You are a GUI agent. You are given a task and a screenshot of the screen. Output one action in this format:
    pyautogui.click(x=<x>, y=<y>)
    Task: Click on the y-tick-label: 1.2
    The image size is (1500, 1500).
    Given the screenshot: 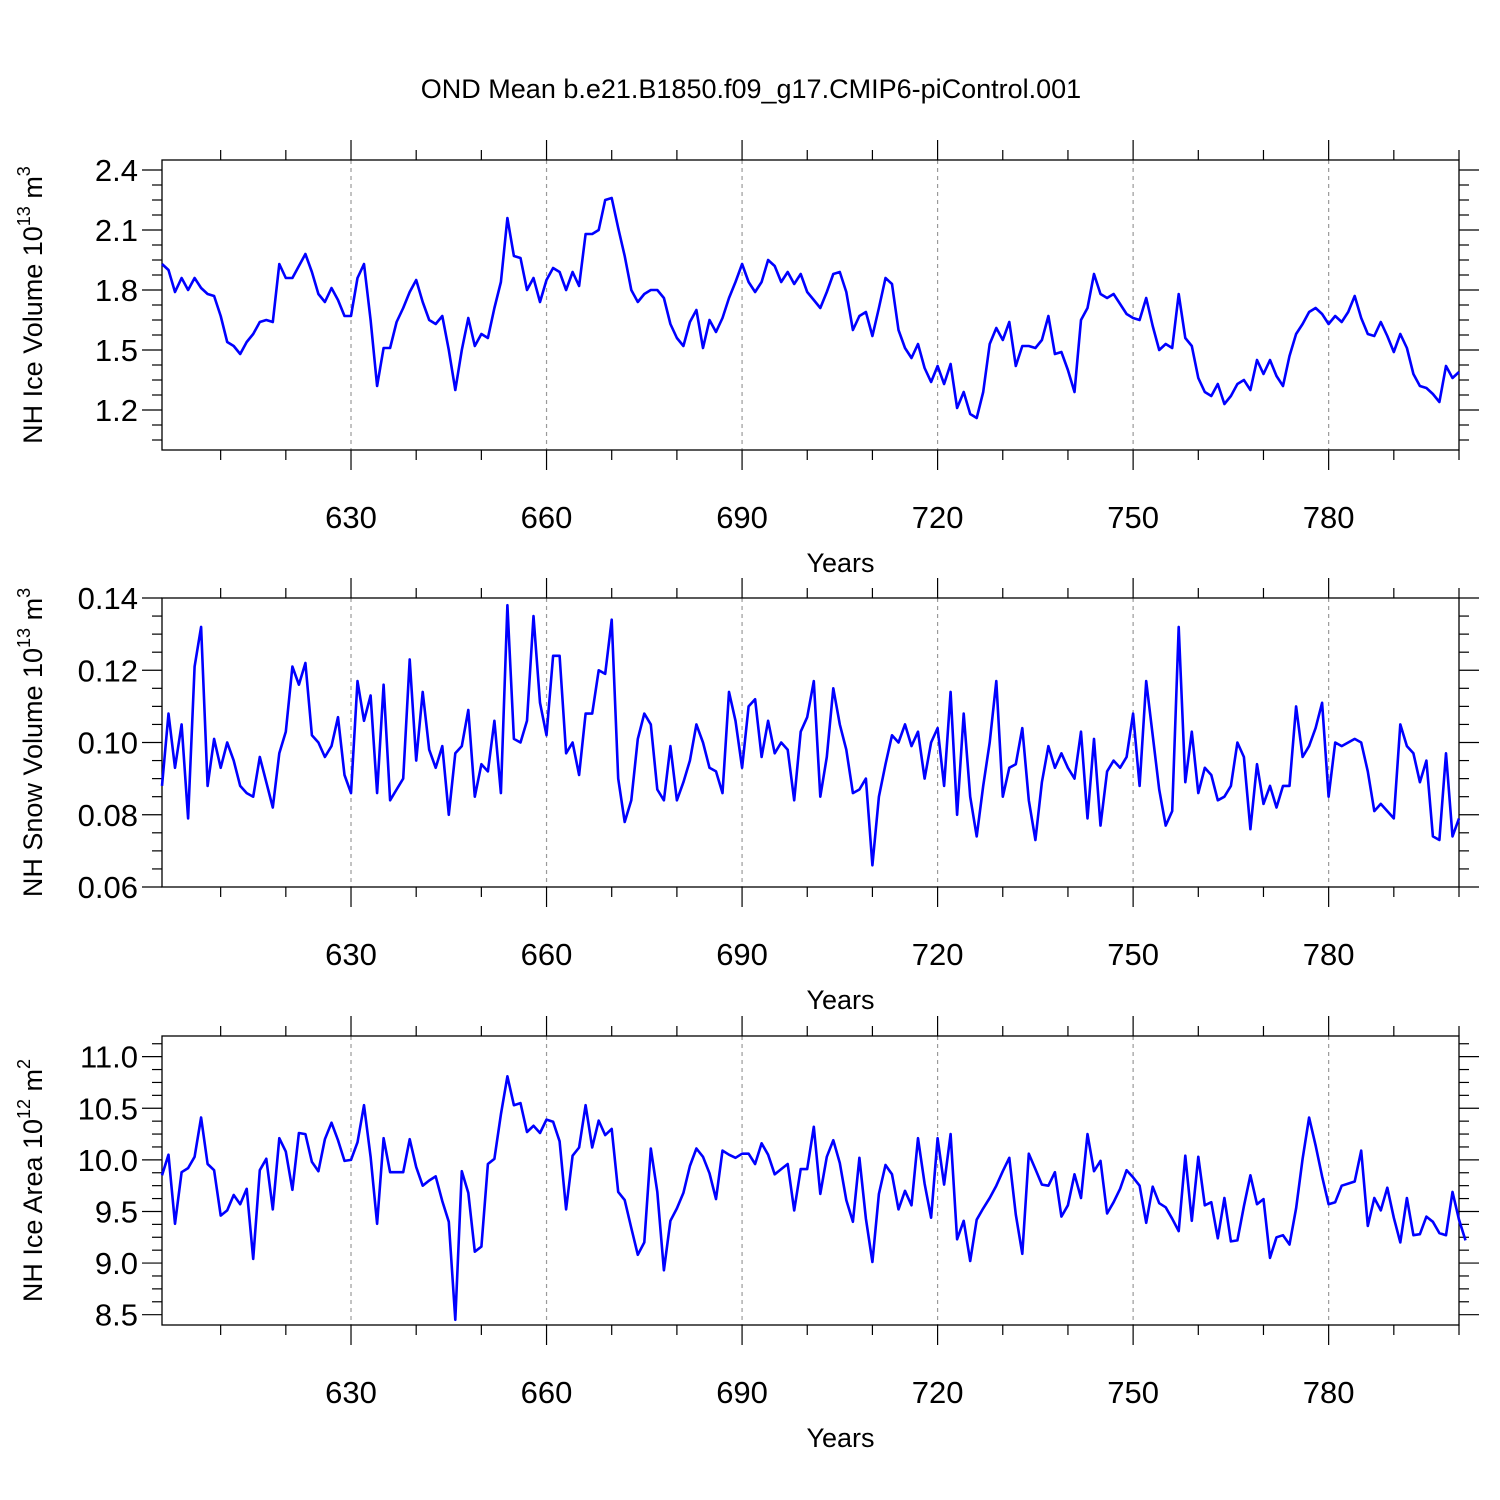 What is the action you would take?
    pyautogui.click(x=116, y=410)
    